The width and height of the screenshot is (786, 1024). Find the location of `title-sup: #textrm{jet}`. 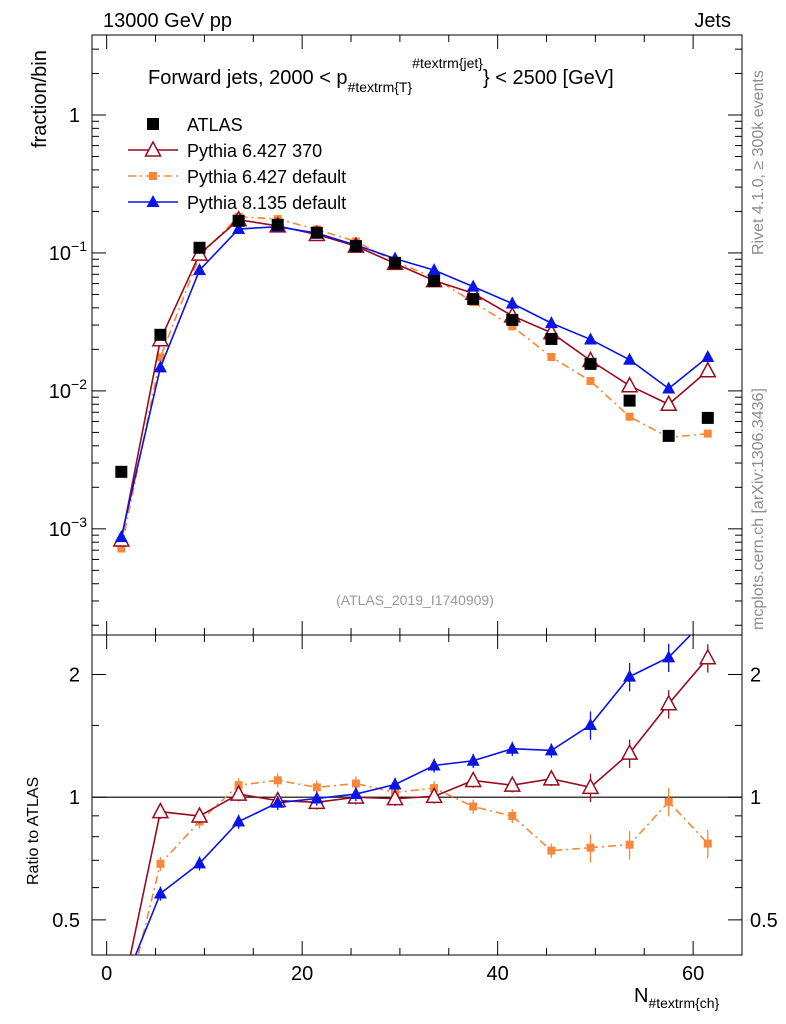

title-sup: #textrm{jet} is located at coordinates (447, 63).